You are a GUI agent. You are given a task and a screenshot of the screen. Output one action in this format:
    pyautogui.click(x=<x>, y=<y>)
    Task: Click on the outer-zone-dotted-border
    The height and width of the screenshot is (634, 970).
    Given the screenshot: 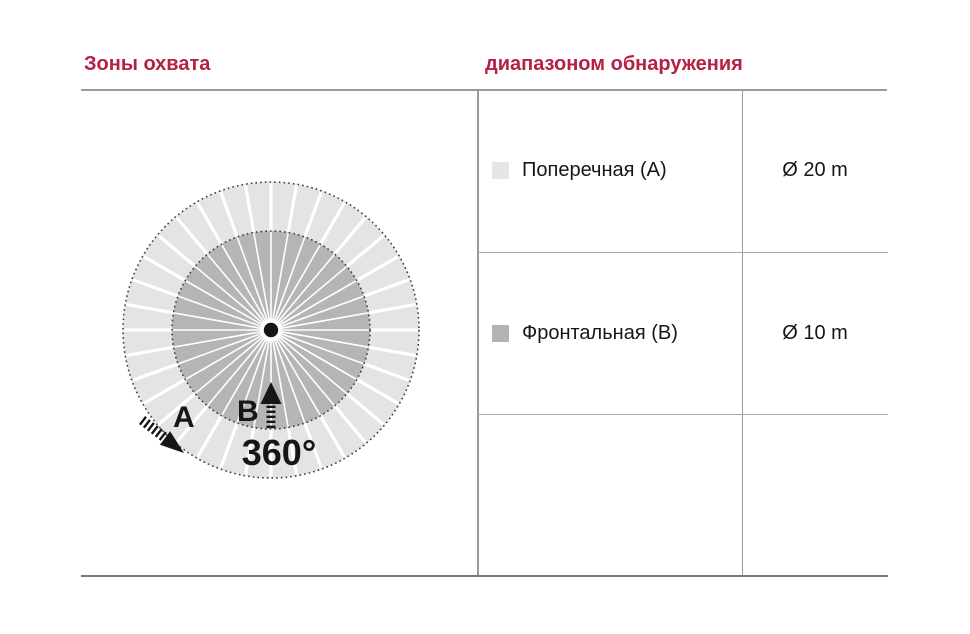 What is the action you would take?
    pyautogui.click(x=271, y=330)
    